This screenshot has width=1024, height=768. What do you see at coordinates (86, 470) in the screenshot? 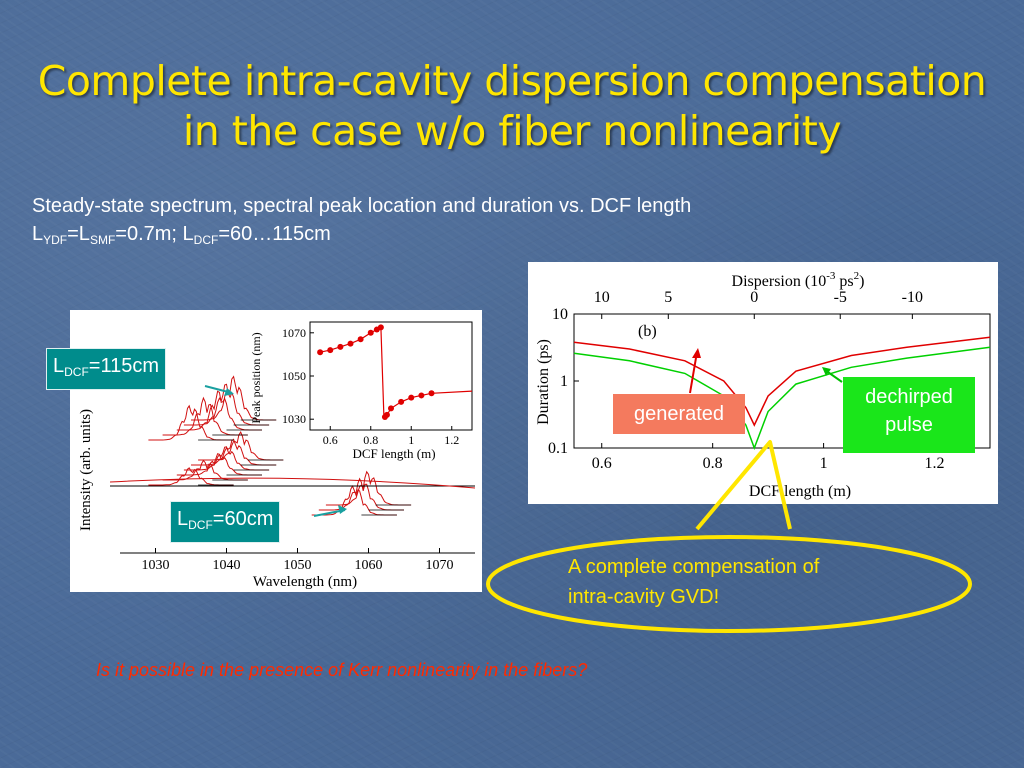
I see `spectrum-y-label: Intensity (arb. units)` at bounding box center [86, 470].